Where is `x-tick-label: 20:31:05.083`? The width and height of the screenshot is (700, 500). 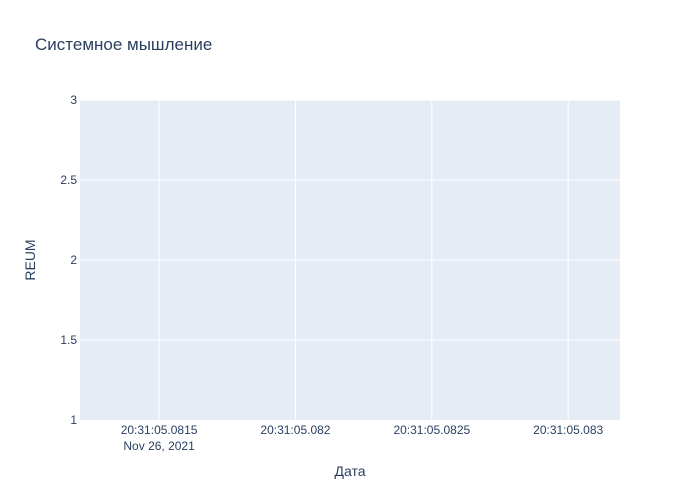 x-tick-label: 20:31:05.083 is located at coordinates (568, 430).